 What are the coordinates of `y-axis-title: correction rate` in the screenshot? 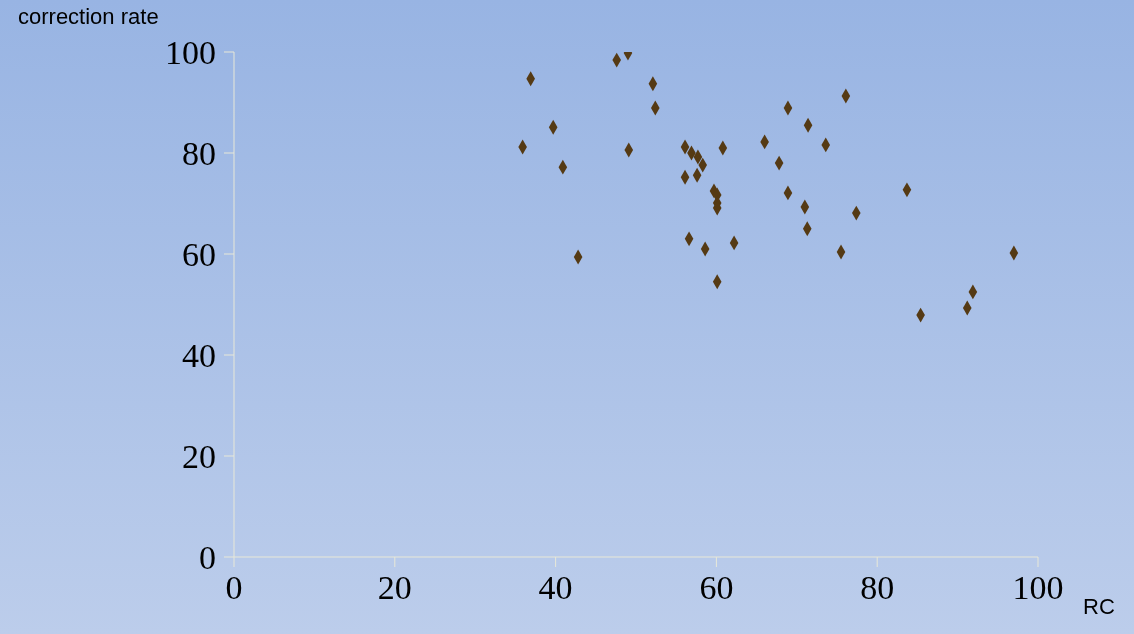 It's located at (88, 17).